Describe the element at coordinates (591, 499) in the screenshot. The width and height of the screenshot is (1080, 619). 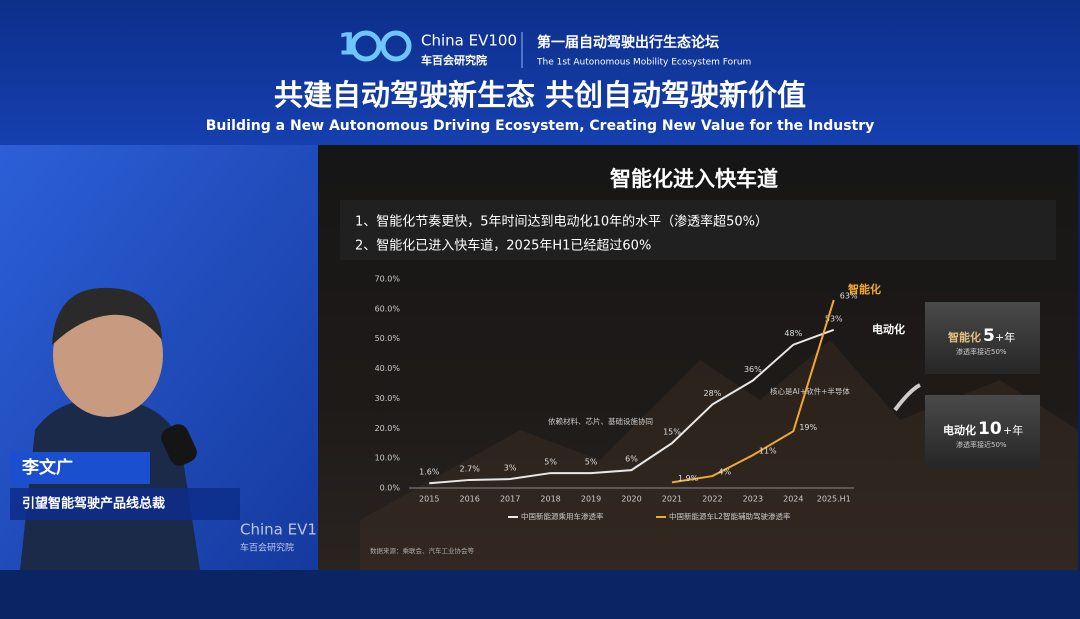
I see `x-tick-label: 2019` at that location.